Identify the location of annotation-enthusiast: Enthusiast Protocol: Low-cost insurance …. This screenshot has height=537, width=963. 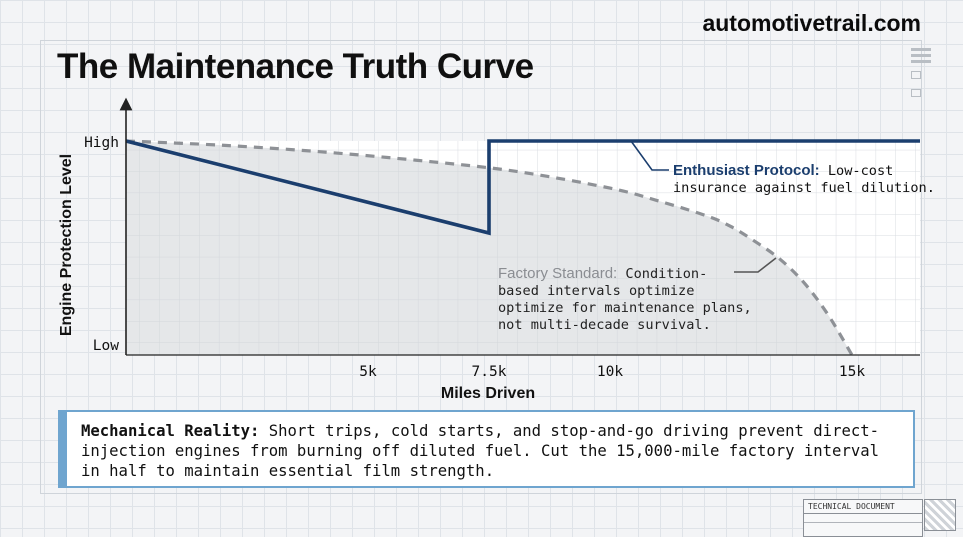
(804, 179).